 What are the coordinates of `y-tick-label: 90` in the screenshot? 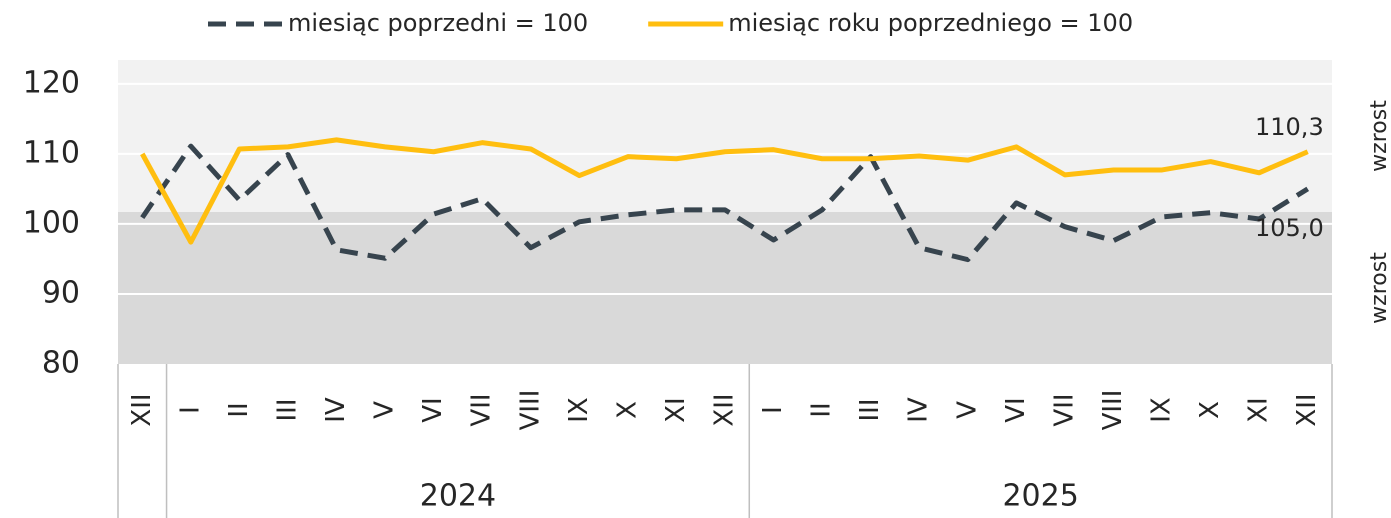 It's located at (61, 292).